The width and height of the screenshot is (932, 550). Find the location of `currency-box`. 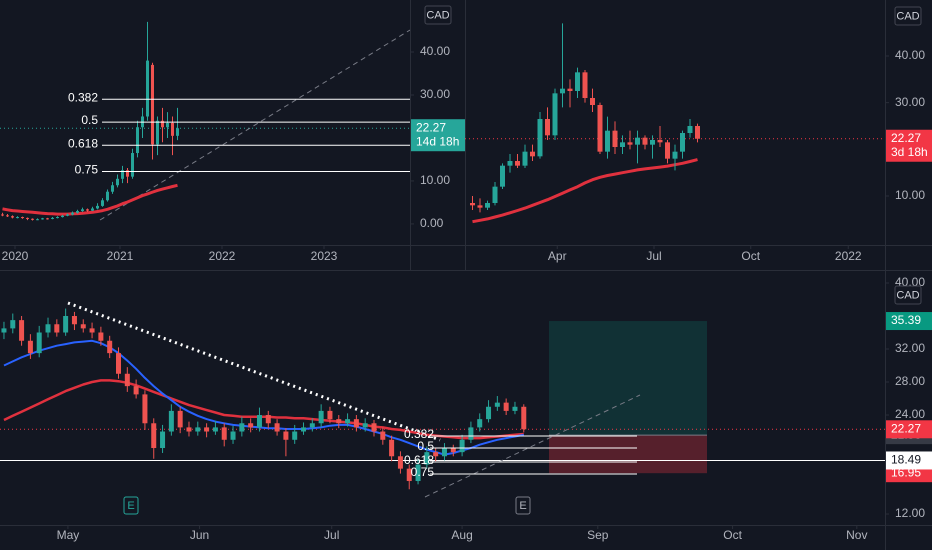

currency-box is located at coordinates (908, 16).